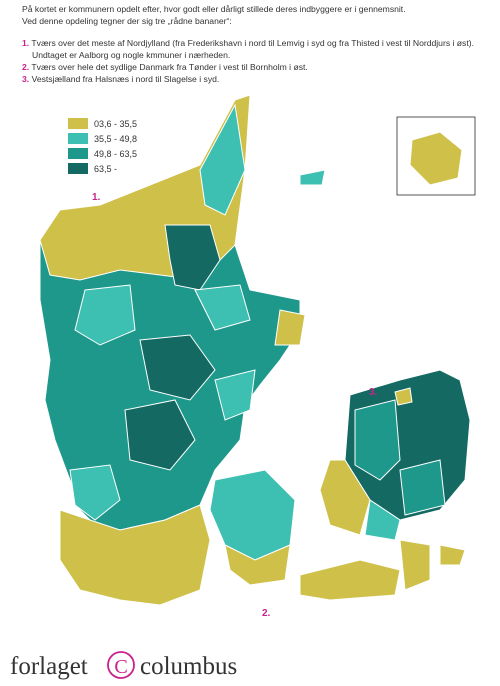 This screenshot has height=686, width=500. Describe the element at coordinates (49, 666) in the screenshot. I see `logo-text: forlaget` at that location.